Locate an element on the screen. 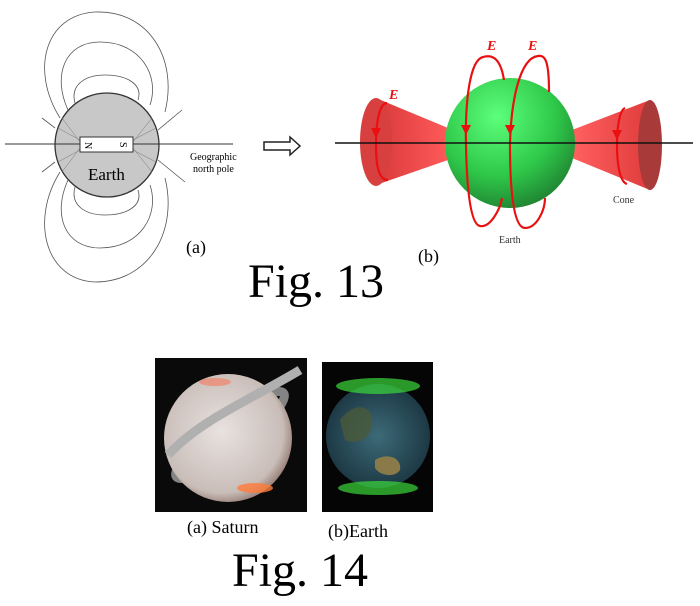  bar-magnet is located at coordinates (106, 144).